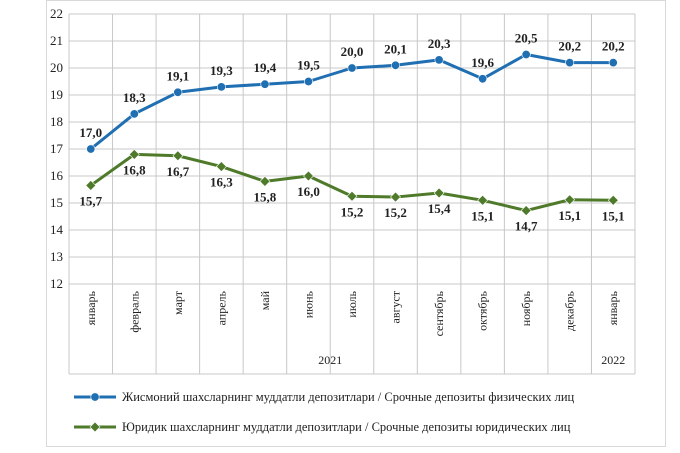 This screenshot has height=453, width=680. Describe the element at coordinates (396, 306) in the screenshot. I see `x-tick-label: август` at that location.